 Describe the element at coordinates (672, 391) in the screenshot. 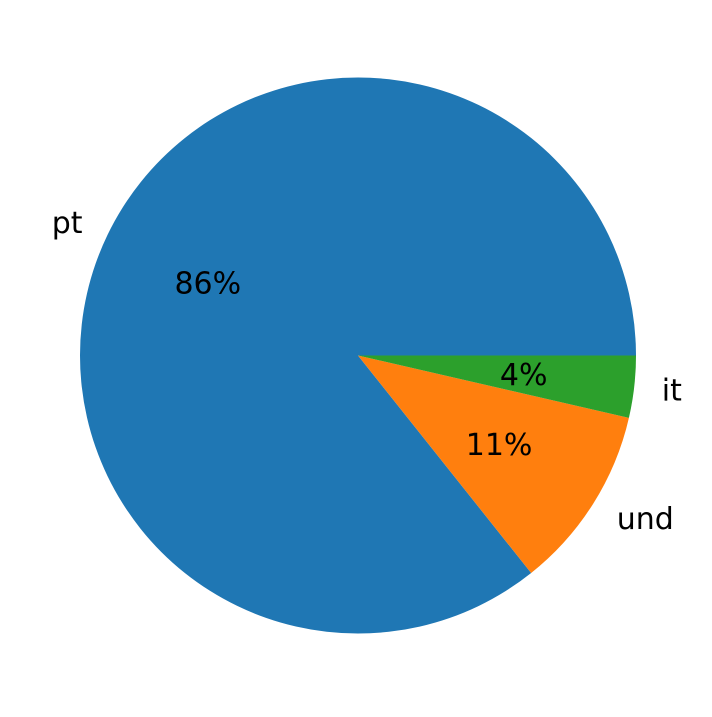

I see `category-label-it: it` at that location.